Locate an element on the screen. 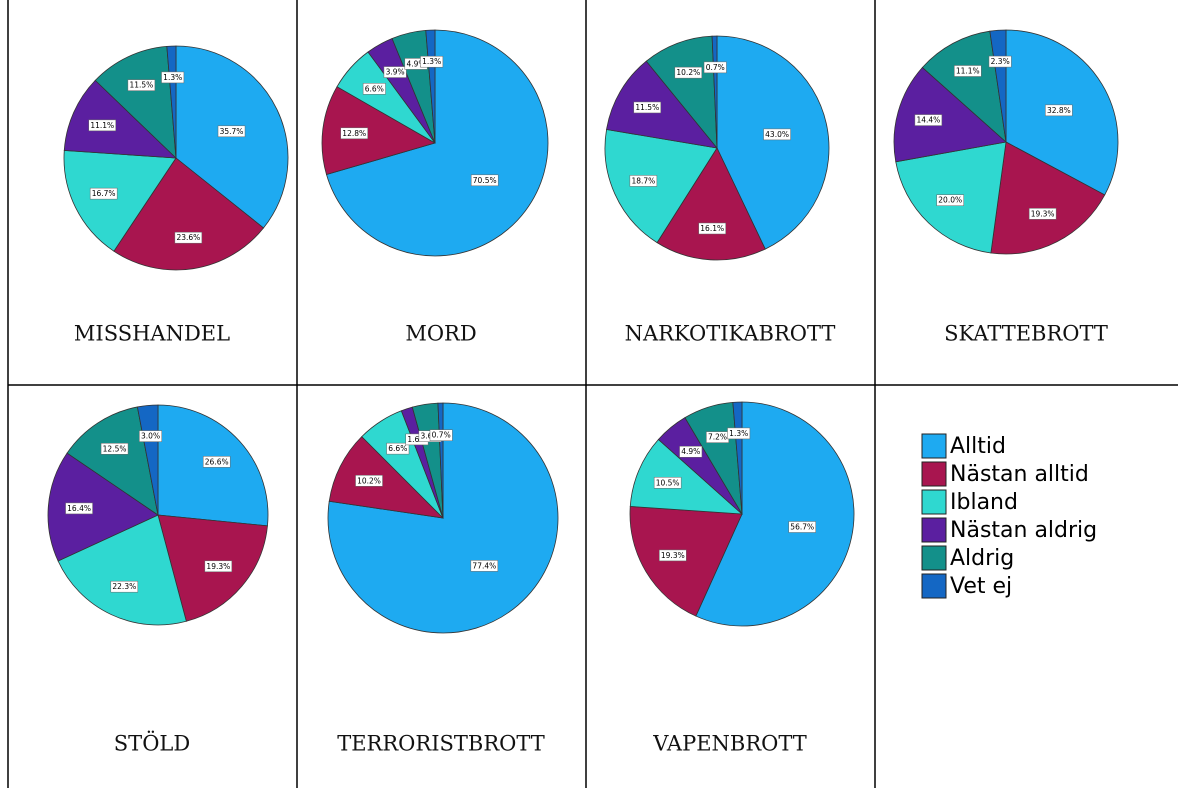 Image resolution: width=1178 pixels, height=788 pixels. chart-title: MISSHANDEL is located at coordinates (152, 334).